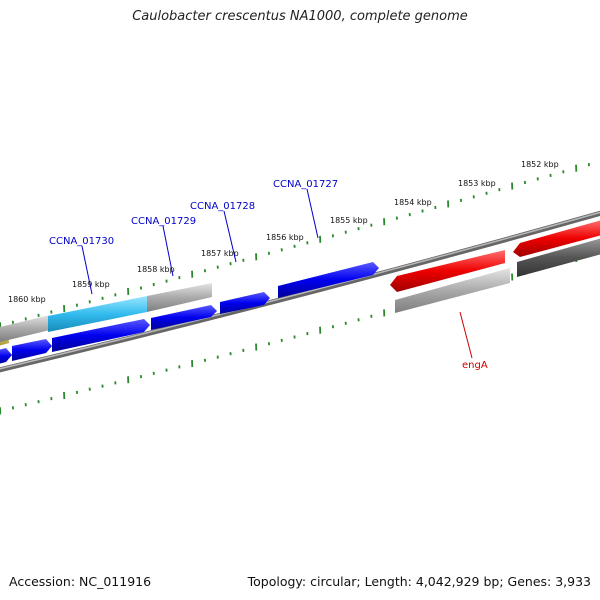 This screenshot has height=600, width=600. What do you see at coordinates (156, 269) in the screenshot?
I see `ruler-label-1858: 1858 kbp` at bounding box center [156, 269].